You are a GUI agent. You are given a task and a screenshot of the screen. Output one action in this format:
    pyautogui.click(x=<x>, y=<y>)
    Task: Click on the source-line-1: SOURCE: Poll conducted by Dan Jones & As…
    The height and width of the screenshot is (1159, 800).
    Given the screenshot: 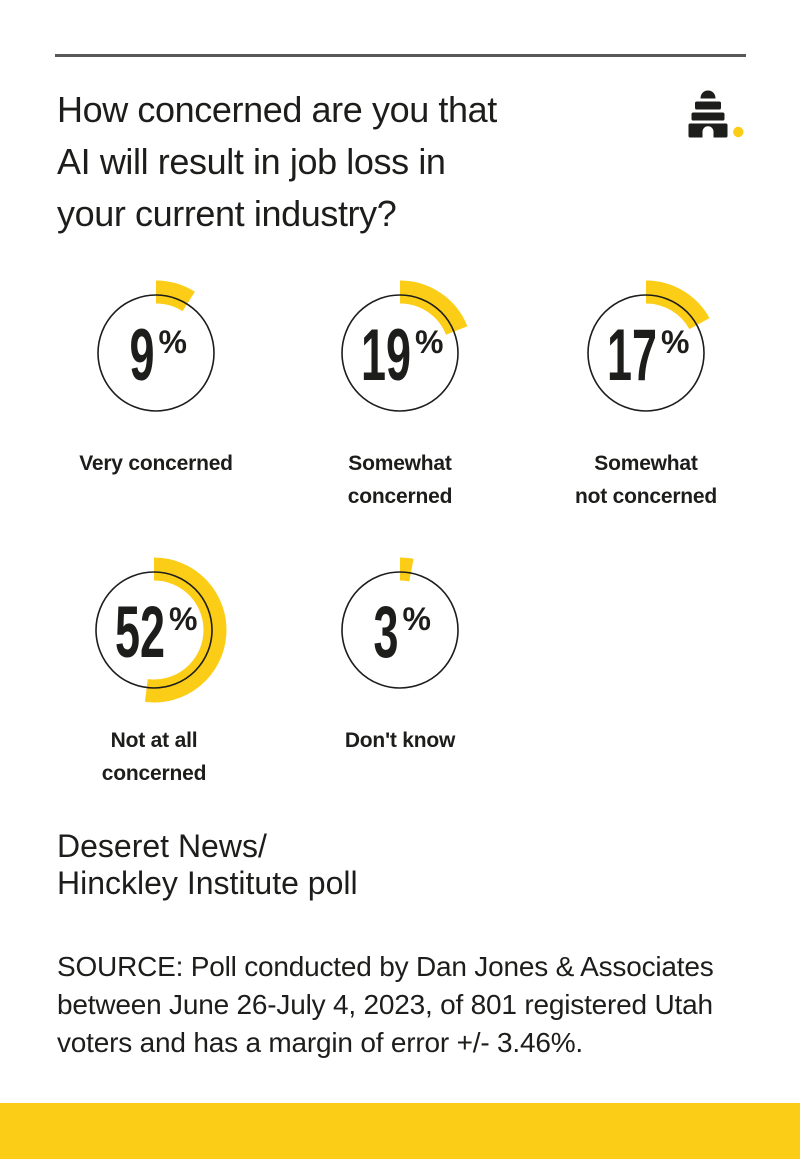 What is the action you would take?
    pyautogui.click(x=385, y=966)
    